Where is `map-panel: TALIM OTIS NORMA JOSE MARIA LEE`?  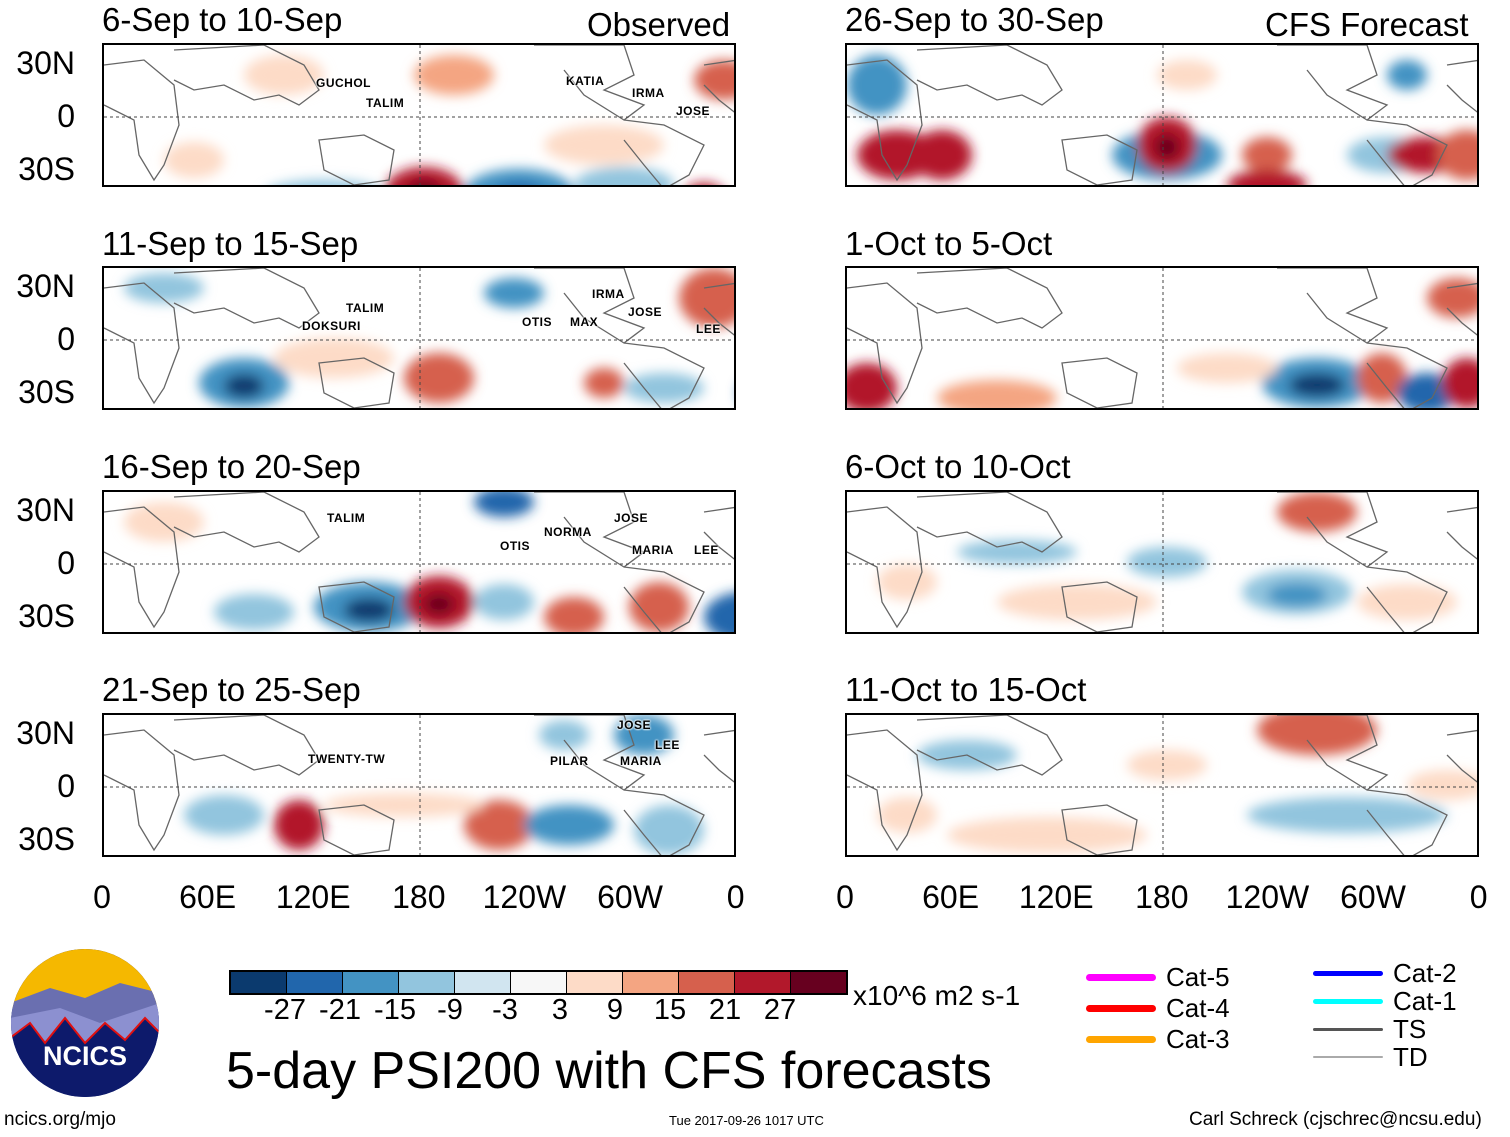 map-panel: TALIM OTIS NORMA JOSE MARIA LEE is located at coordinates (419, 562).